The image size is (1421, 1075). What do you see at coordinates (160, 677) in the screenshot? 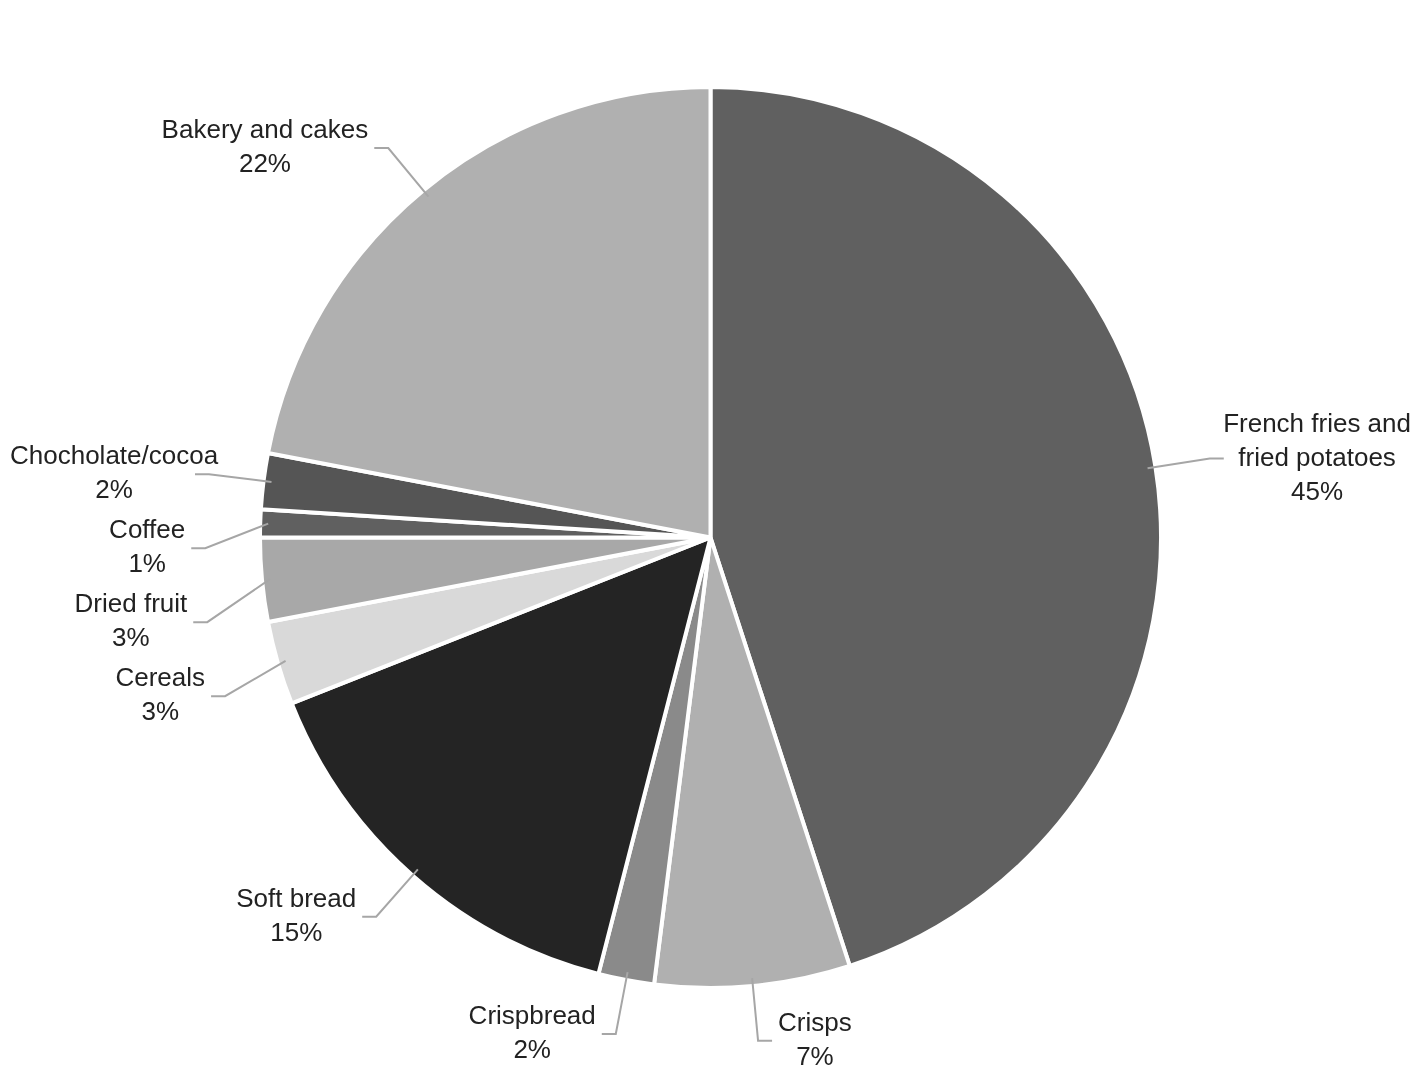
I see `slice-label: Cereals` at bounding box center [160, 677].